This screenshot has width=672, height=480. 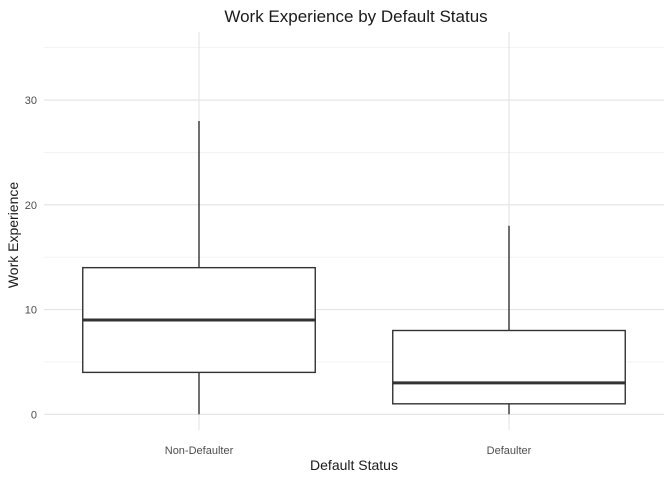 I want to click on y-axis-title: Work Experience, so click(x=13, y=235).